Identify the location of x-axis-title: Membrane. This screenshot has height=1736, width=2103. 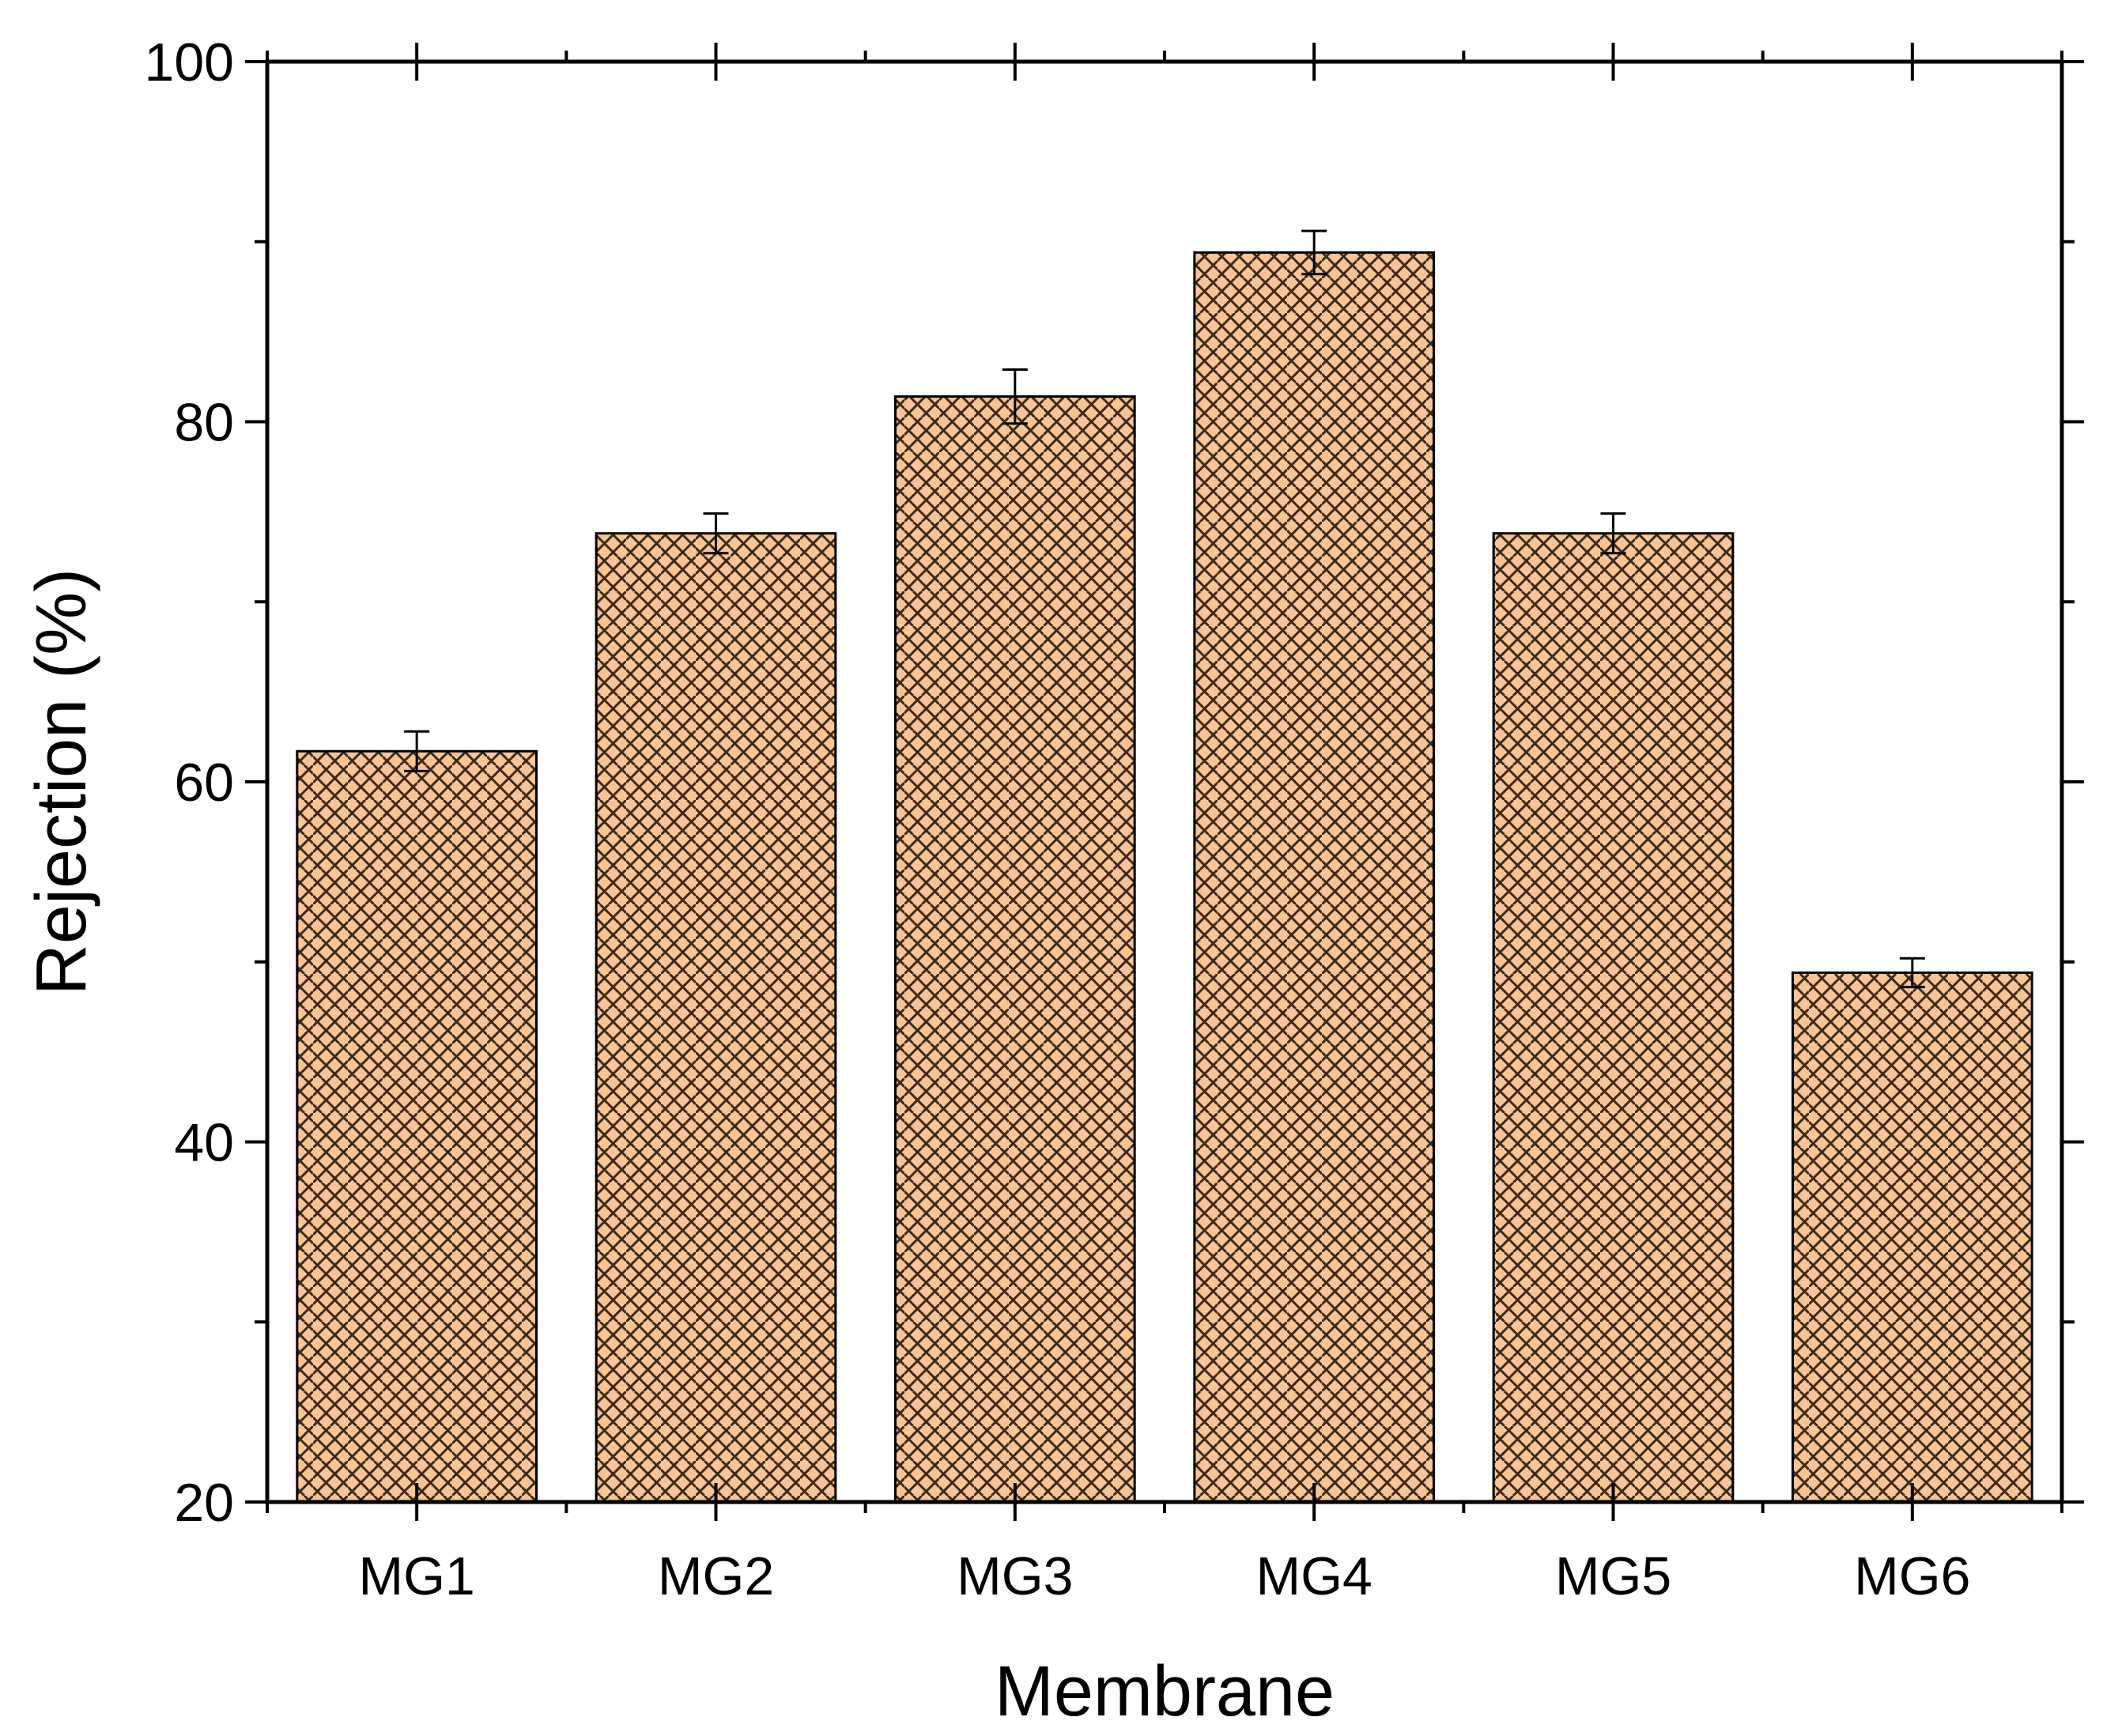
(1165, 1691).